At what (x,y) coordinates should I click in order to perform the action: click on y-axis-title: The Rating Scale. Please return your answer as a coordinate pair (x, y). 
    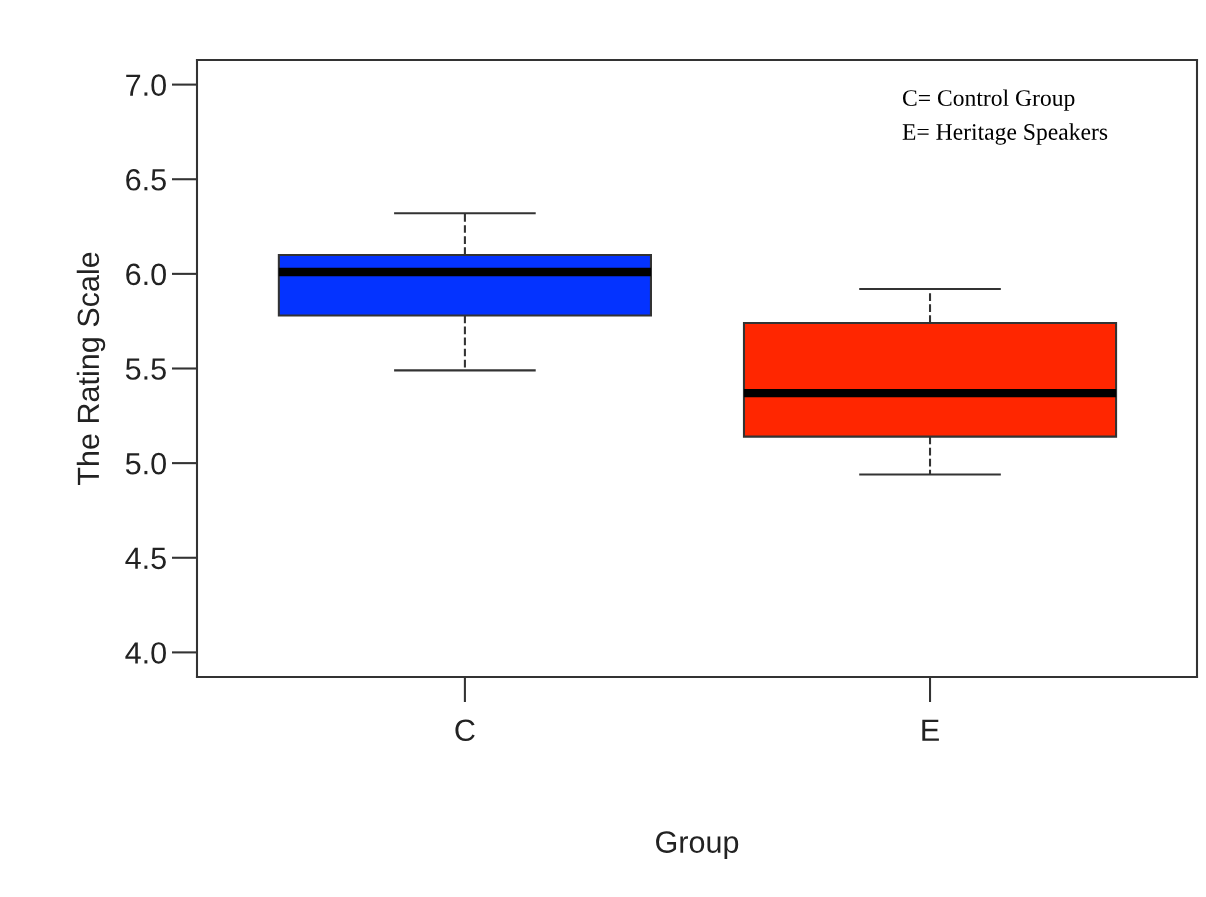
    Looking at the image, I should click on (91, 368).